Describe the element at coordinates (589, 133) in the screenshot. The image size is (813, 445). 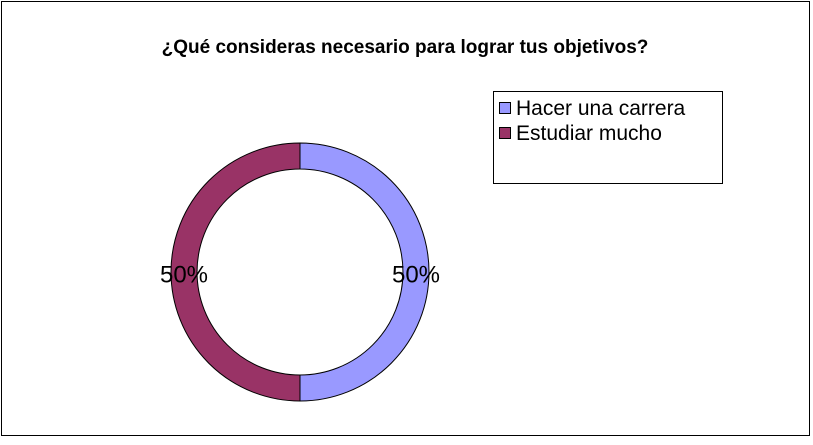
I see `legend-label: Estudiar mucho` at that location.